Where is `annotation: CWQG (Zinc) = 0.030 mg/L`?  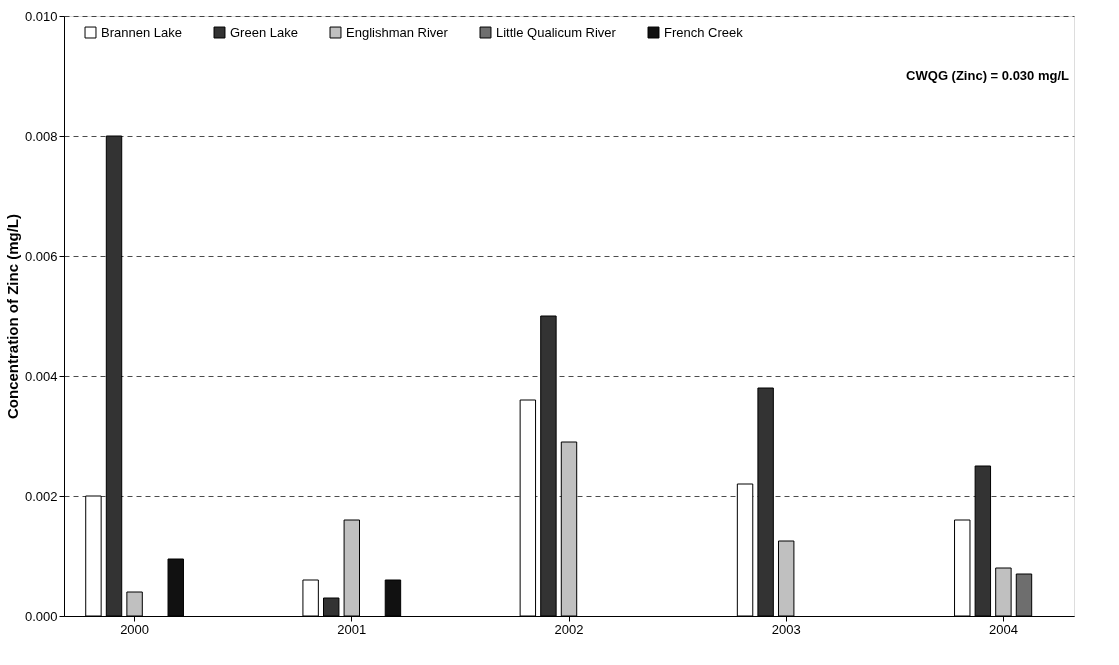
annotation: CWQG (Zinc) = 0.030 mg/L is located at coordinates (988, 75).